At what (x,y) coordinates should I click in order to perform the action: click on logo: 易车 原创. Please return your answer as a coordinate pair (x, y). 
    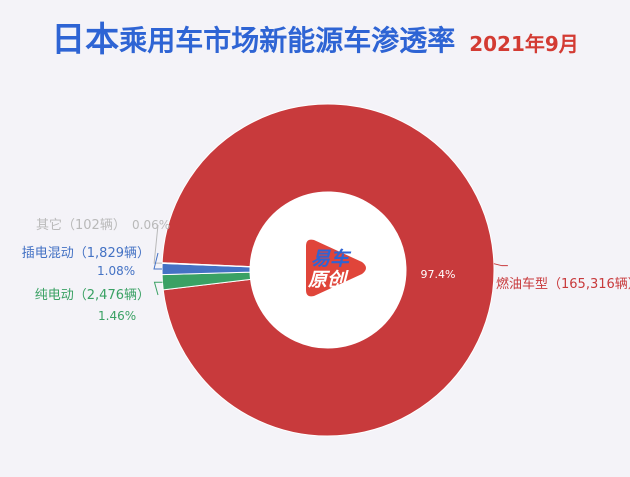
    Looking at the image, I should click on (336, 268).